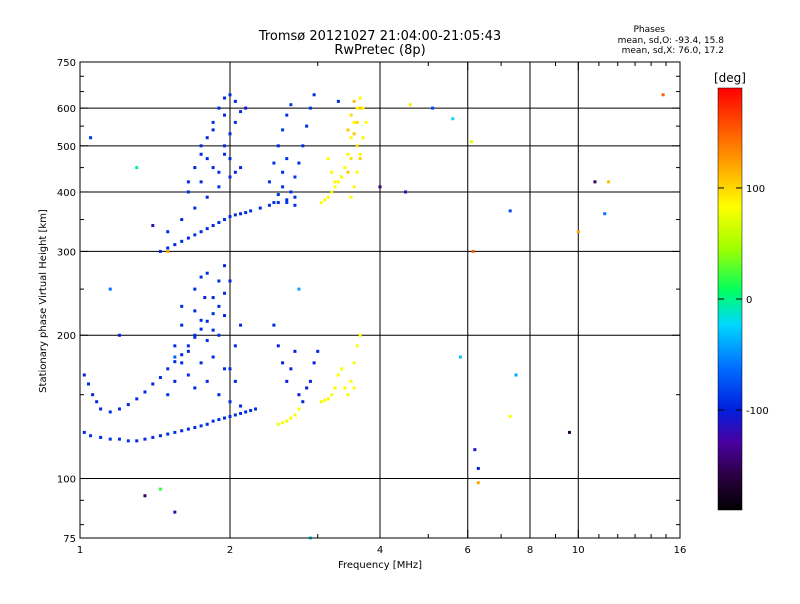 The width and height of the screenshot is (800, 604). What do you see at coordinates (69, 539) in the screenshot?
I see `y-tick-label: 75` at bounding box center [69, 539].